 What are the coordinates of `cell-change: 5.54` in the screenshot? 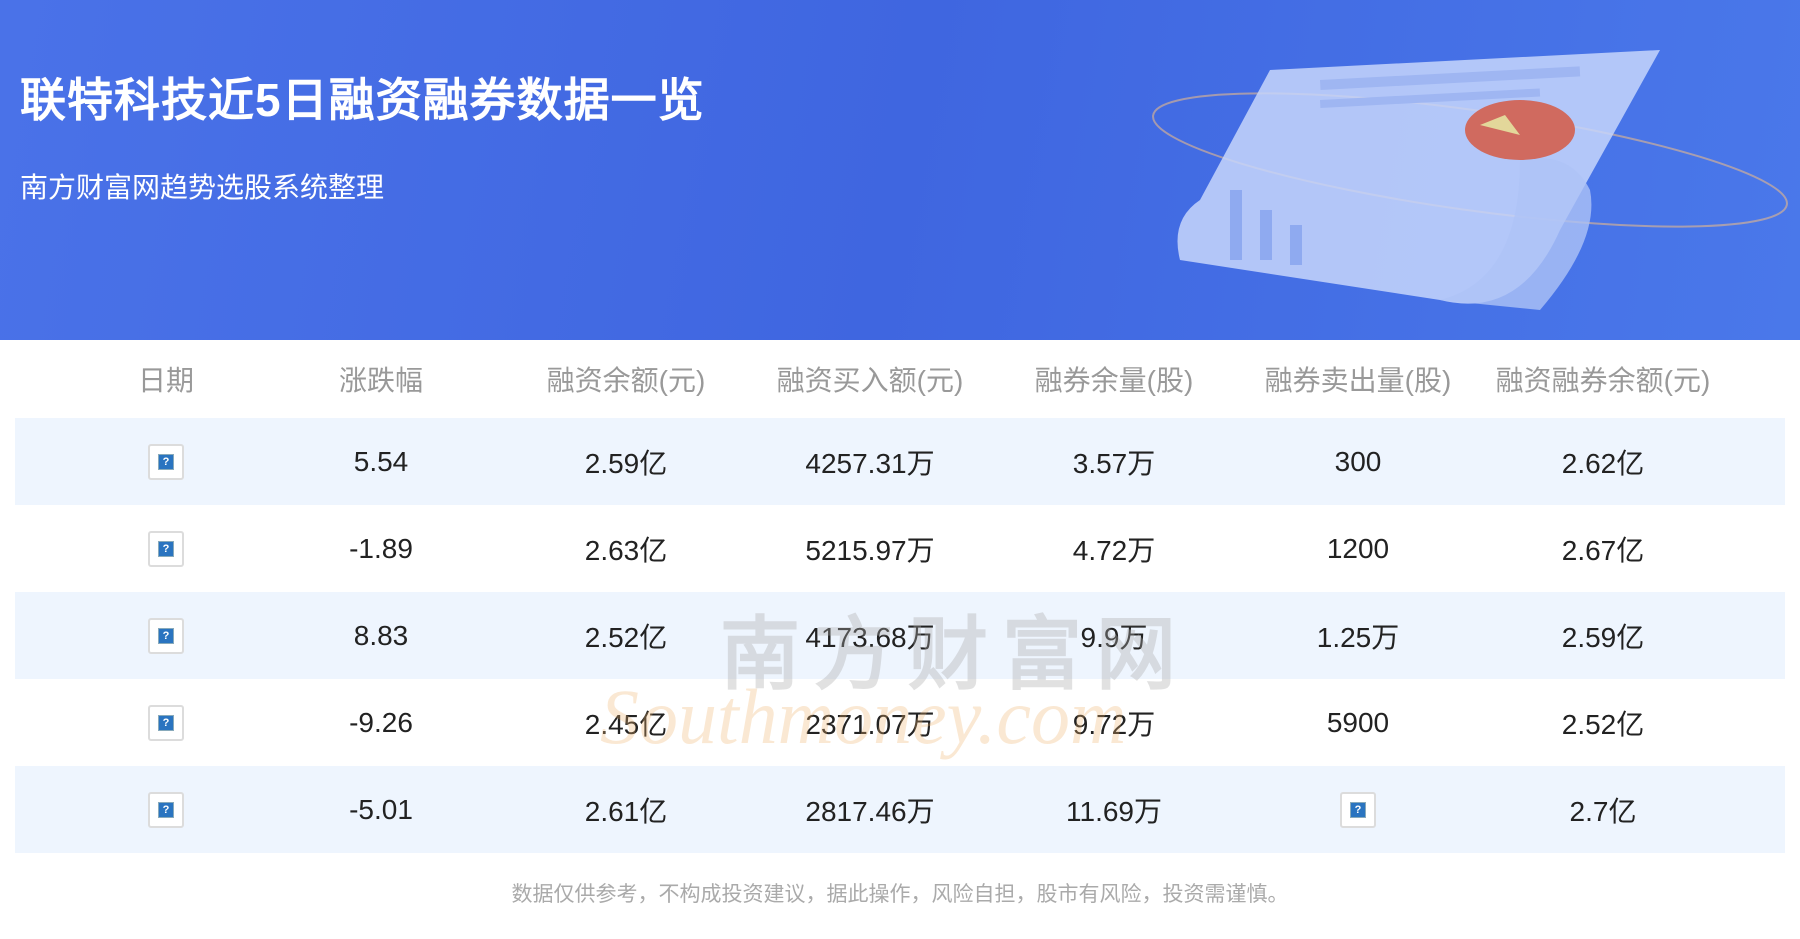 It's located at (381, 461).